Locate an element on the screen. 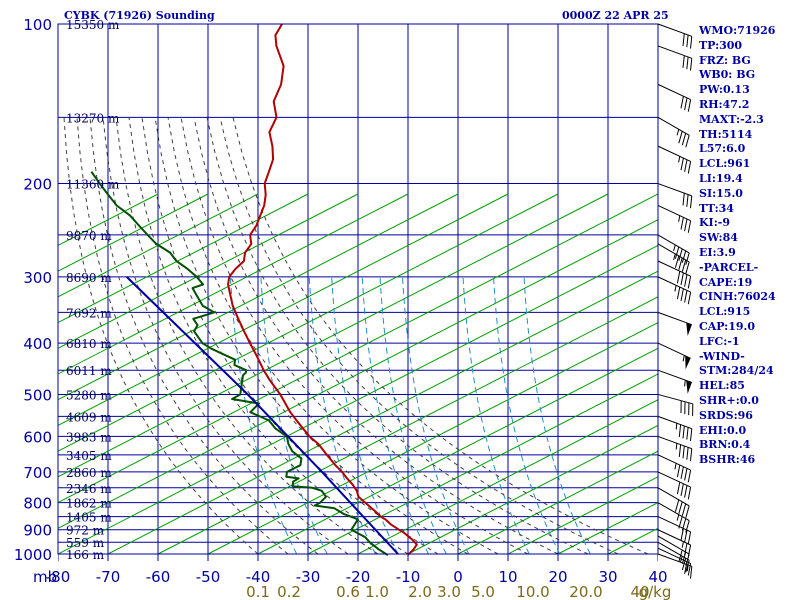 The width and height of the screenshot is (800, 600). index-line: LI:19.4 is located at coordinates (721, 178).